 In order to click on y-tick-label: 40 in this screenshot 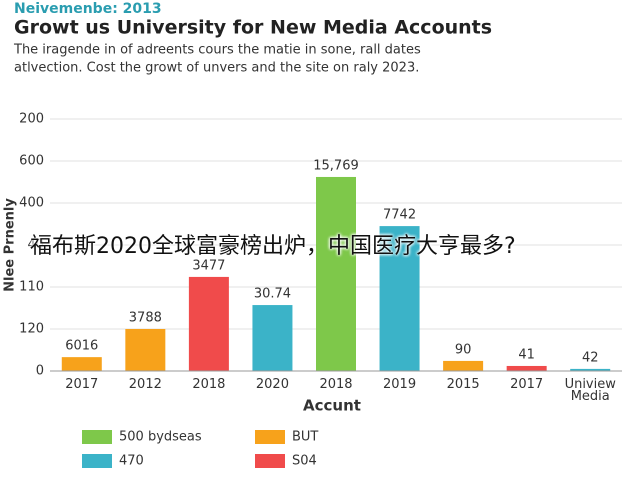, I will do `click(35, 245)`.